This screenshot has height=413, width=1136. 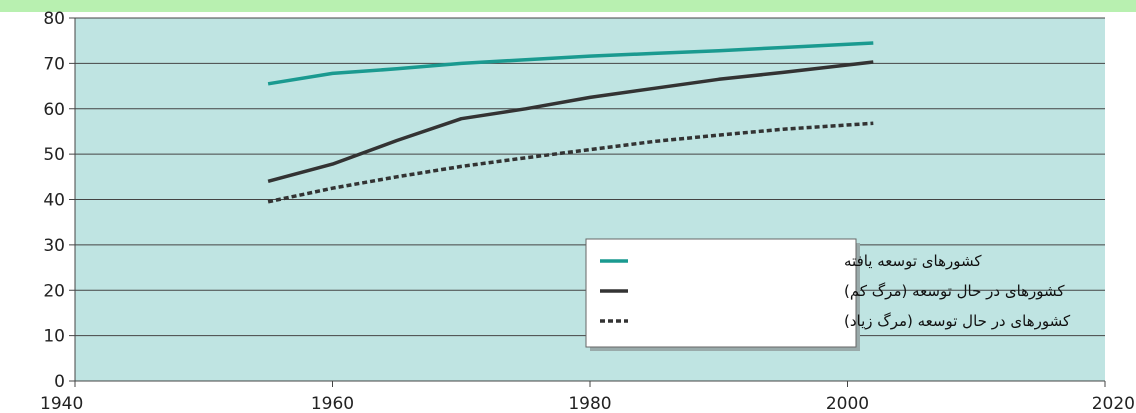 What do you see at coordinates (54, 201) in the screenshot?
I see `y-tick-label: 40` at bounding box center [54, 201].